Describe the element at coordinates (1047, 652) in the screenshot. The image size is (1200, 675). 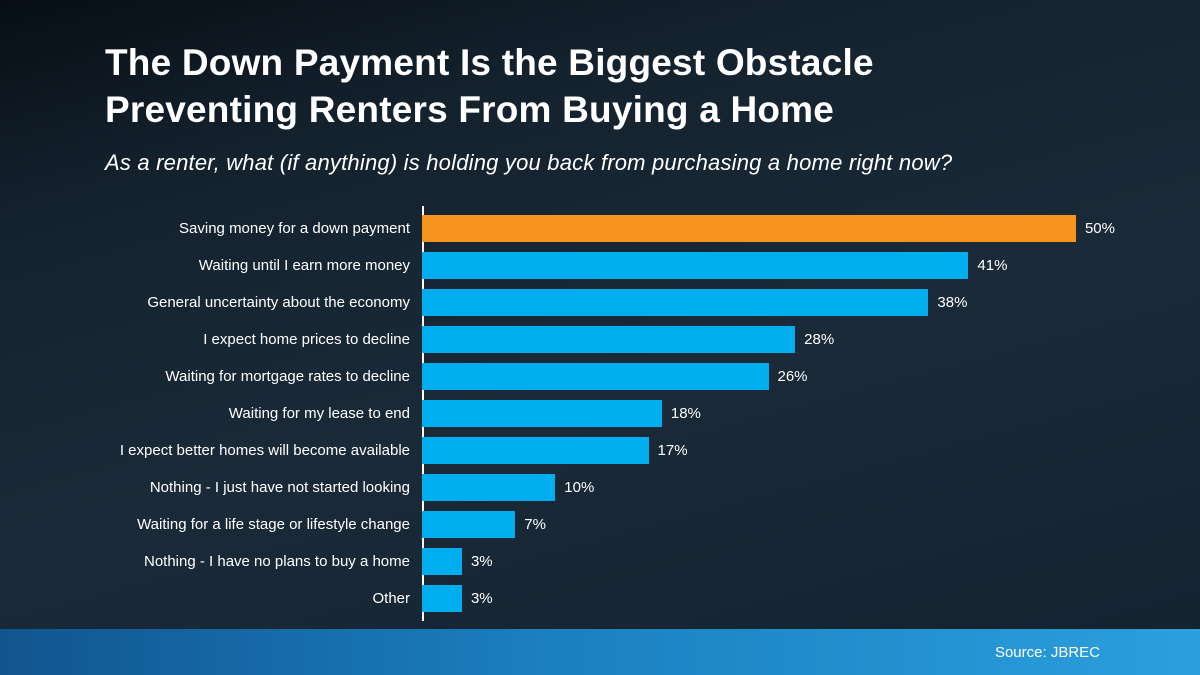
I see `source-label: Source: JBREC` at that location.